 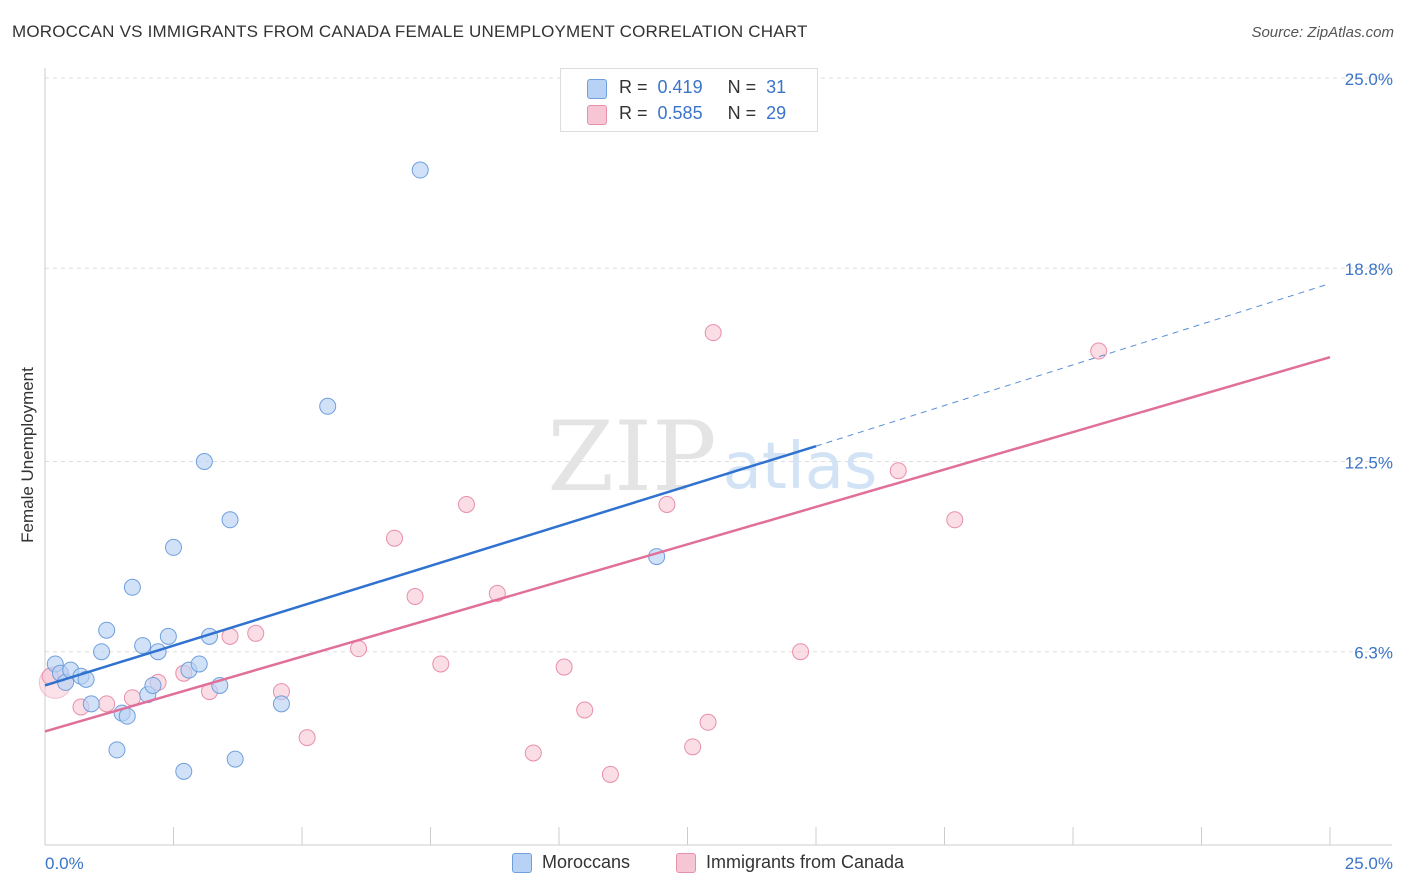 I want to click on source-label: Source: ZipAtlas.com, so click(x=1322, y=32).